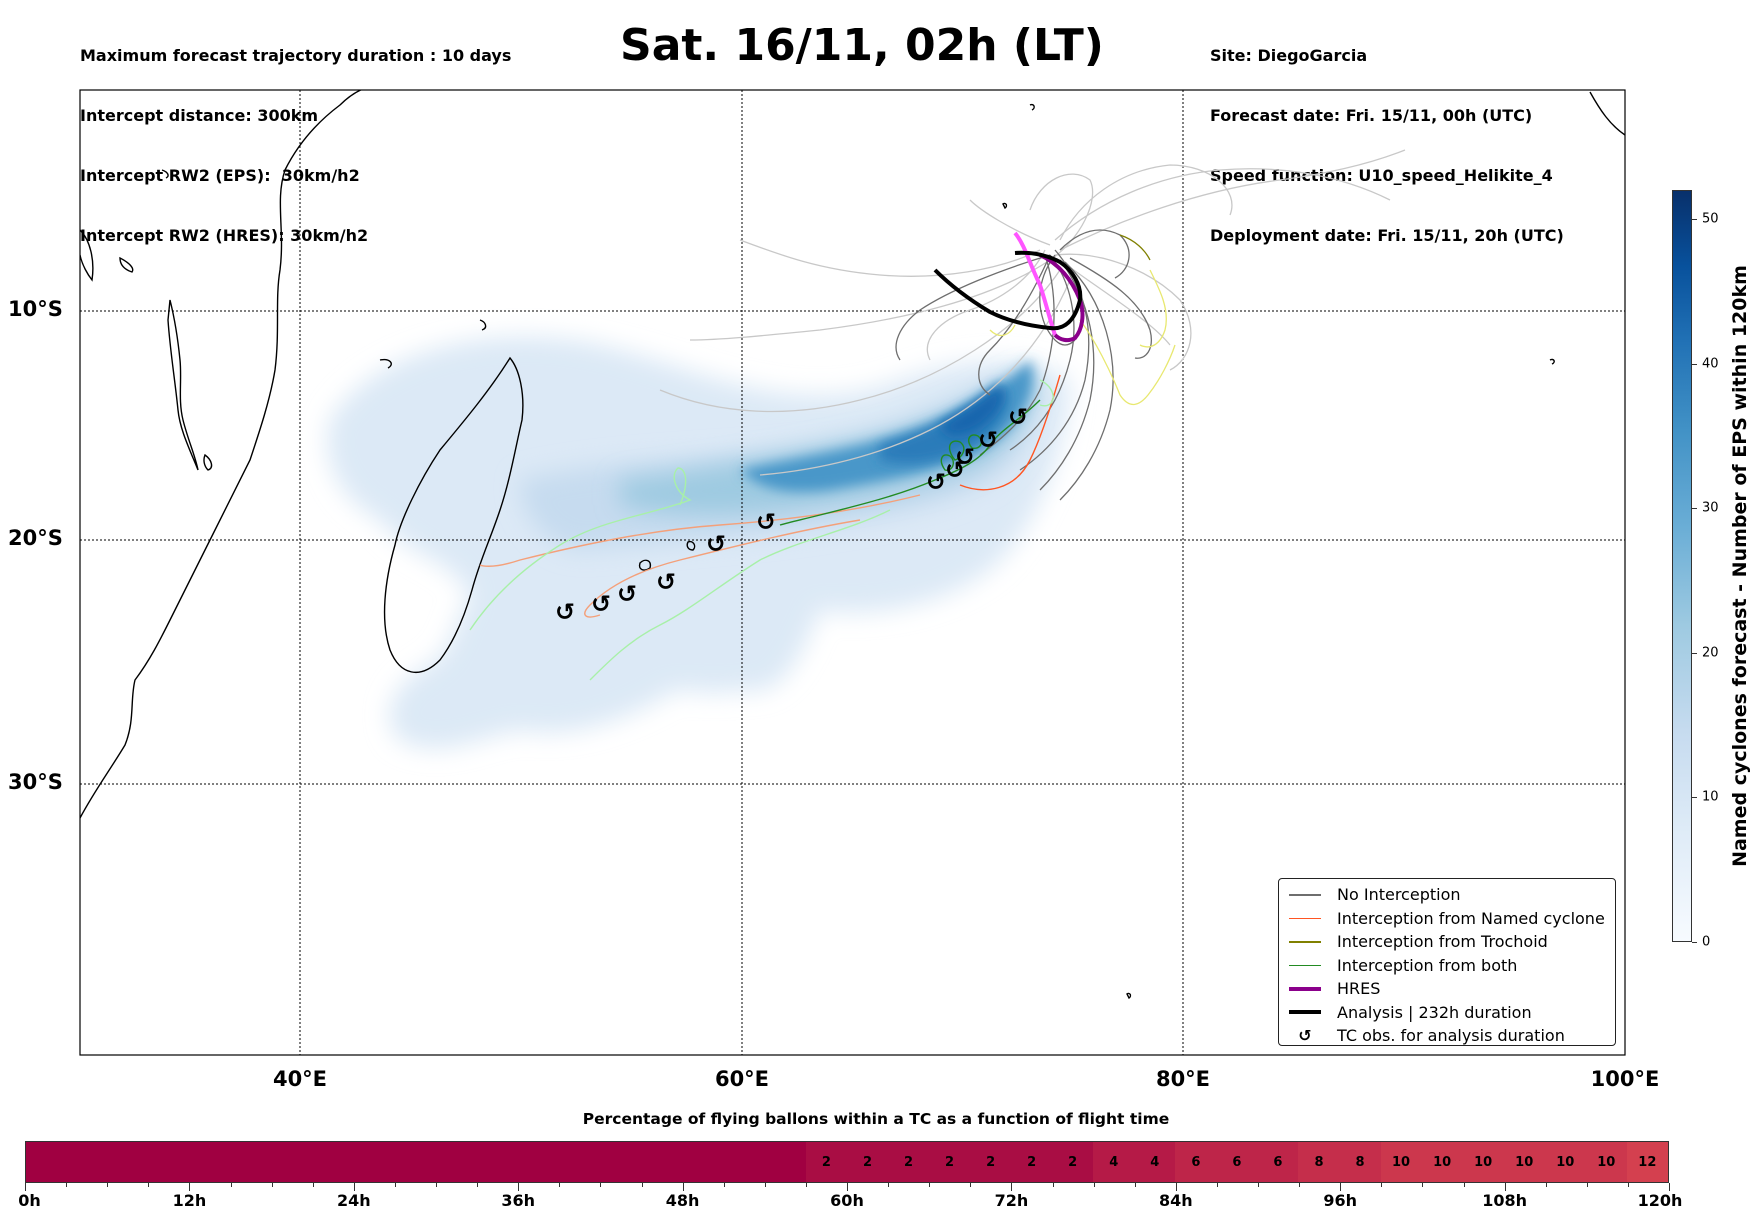 The width and height of the screenshot is (1752, 1213). Describe the element at coordinates (35, 309) in the screenshot. I see `lat-label-10s: 10°S` at that location.